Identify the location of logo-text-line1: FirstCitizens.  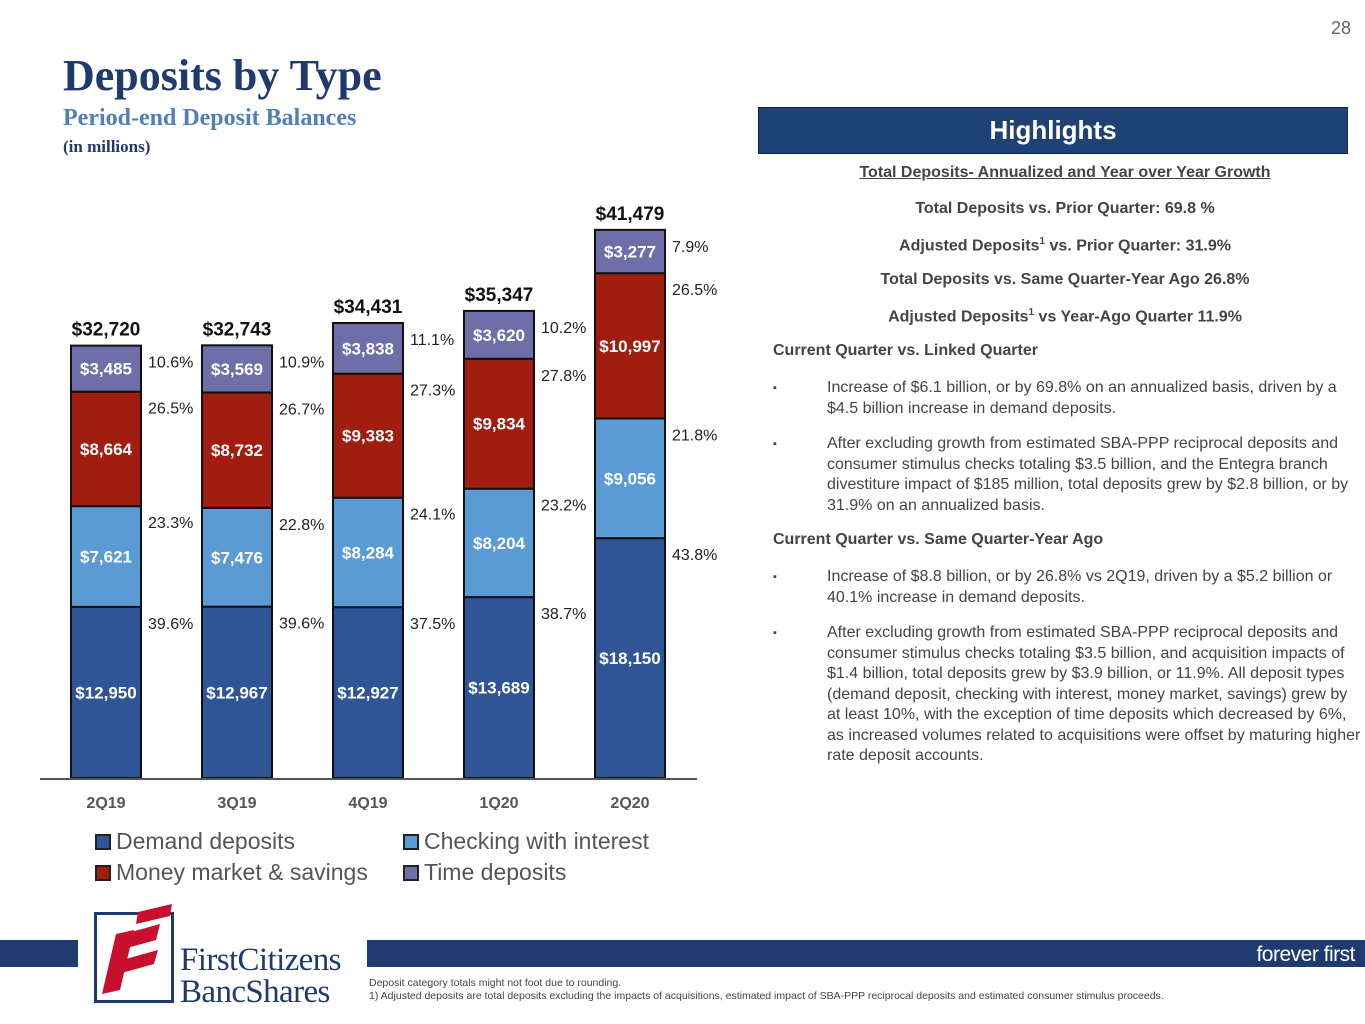
(260, 960).